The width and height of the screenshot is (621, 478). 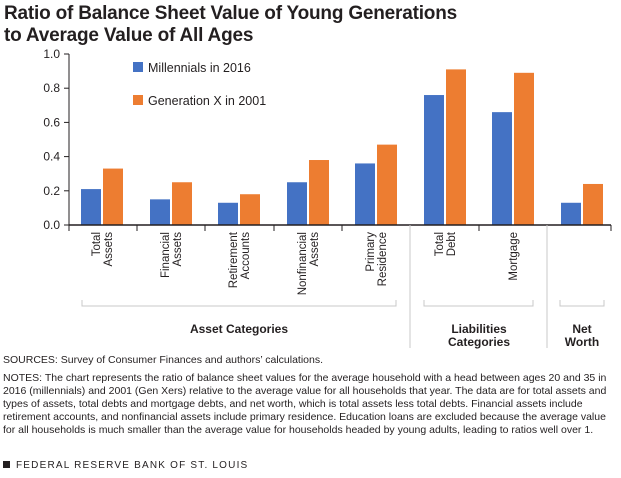 I want to click on legend-label: Generation X in 2001, so click(x=207, y=101).